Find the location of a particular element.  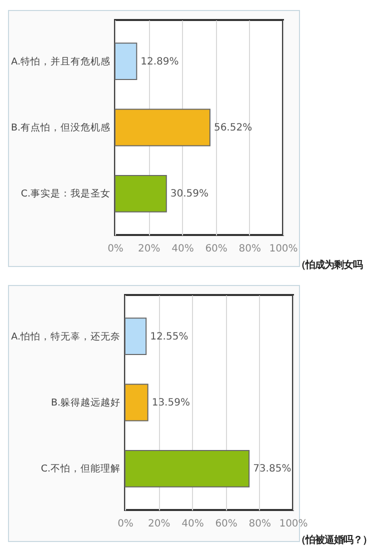

y-tick-label: B.躲得越远越好 is located at coordinates (85, 402).